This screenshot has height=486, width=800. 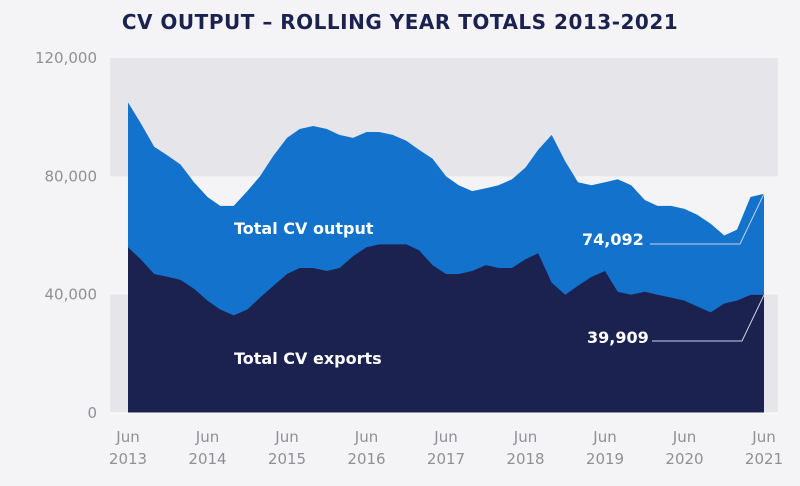 I want to click on y-tick-label: 40,000, so click(x=71, y=295).